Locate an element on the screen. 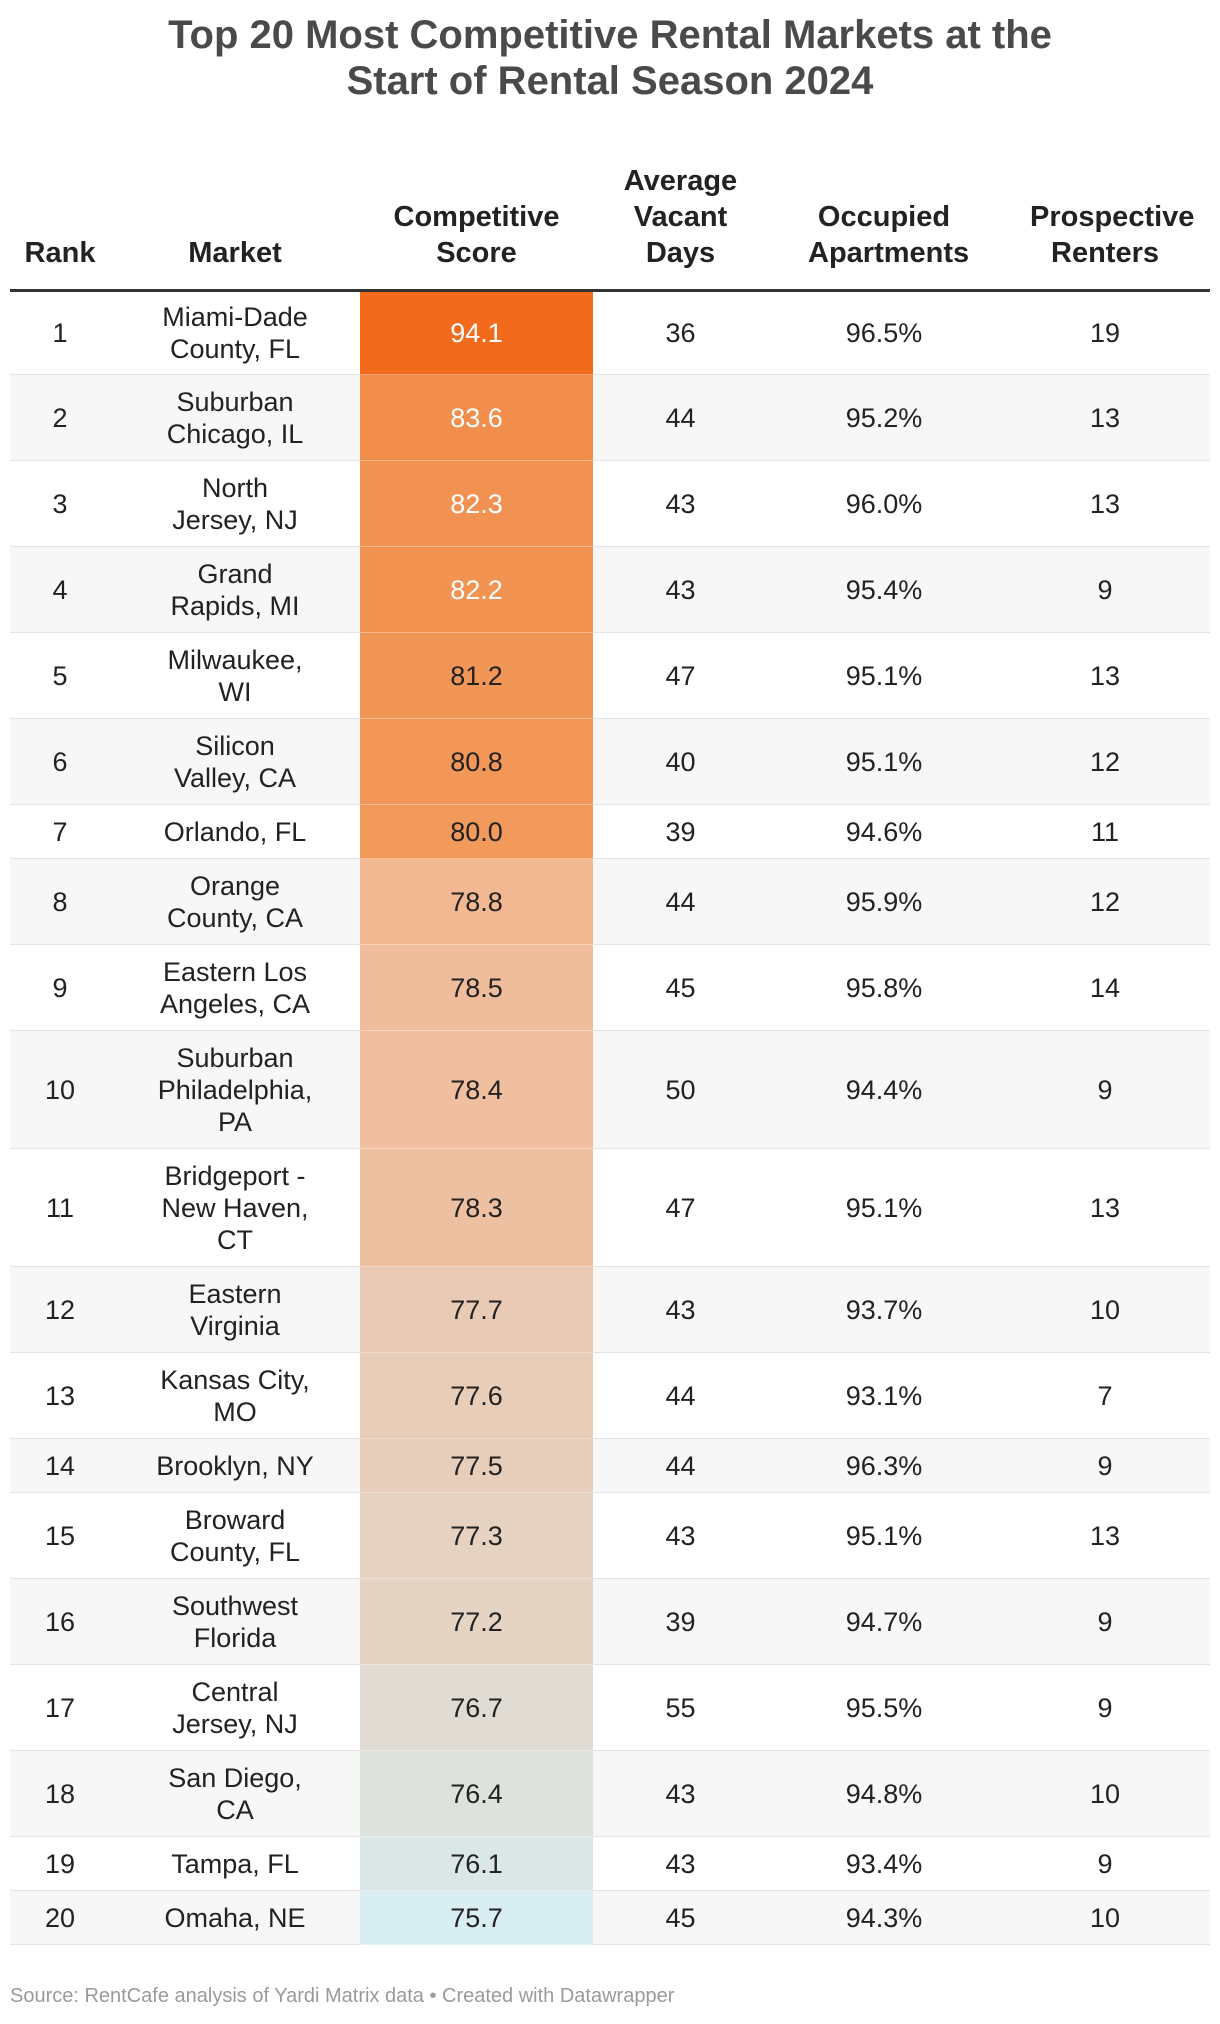 The image size is (1220, 2024). market-name: Central Jersey, NJ is located at coordinates (235, 1707).